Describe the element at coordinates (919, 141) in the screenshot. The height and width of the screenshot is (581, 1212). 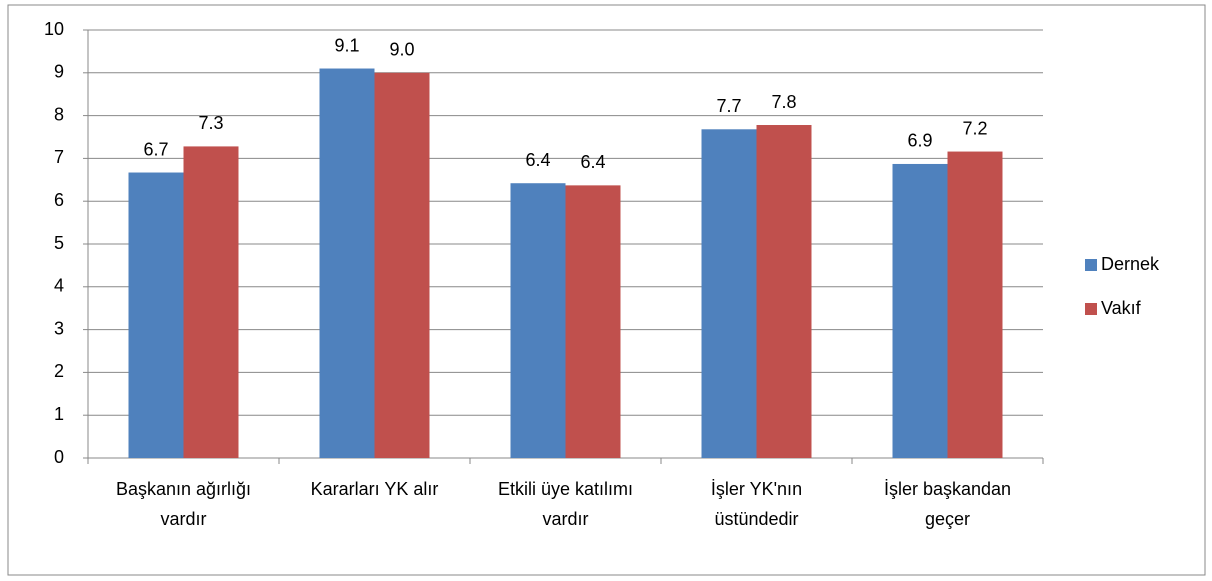
I see `data-label: 6.9` at that location.